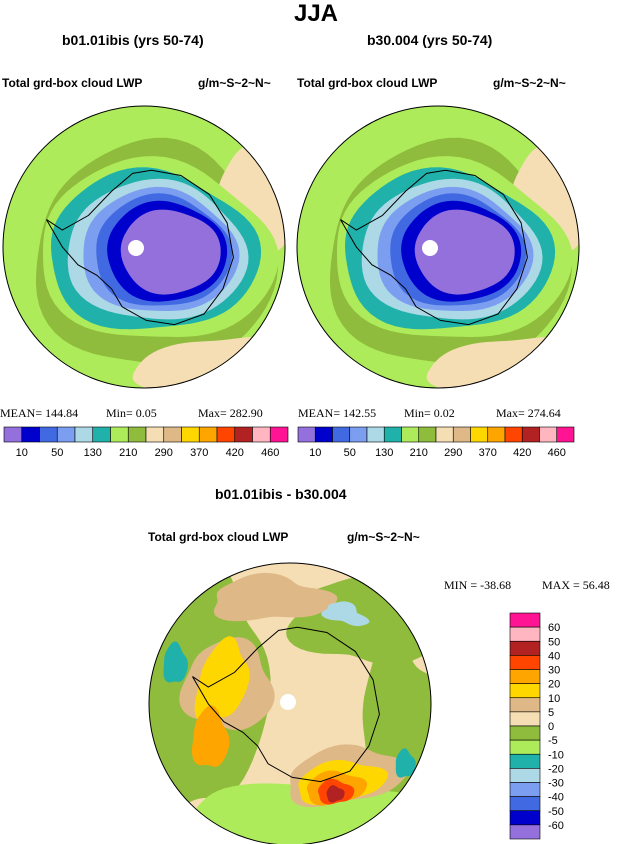 Image resolution: width=632 pixels, height=844 pixels. I want to click on panel2-variable: Total grd-box cloud LWP, so click(367, 83).